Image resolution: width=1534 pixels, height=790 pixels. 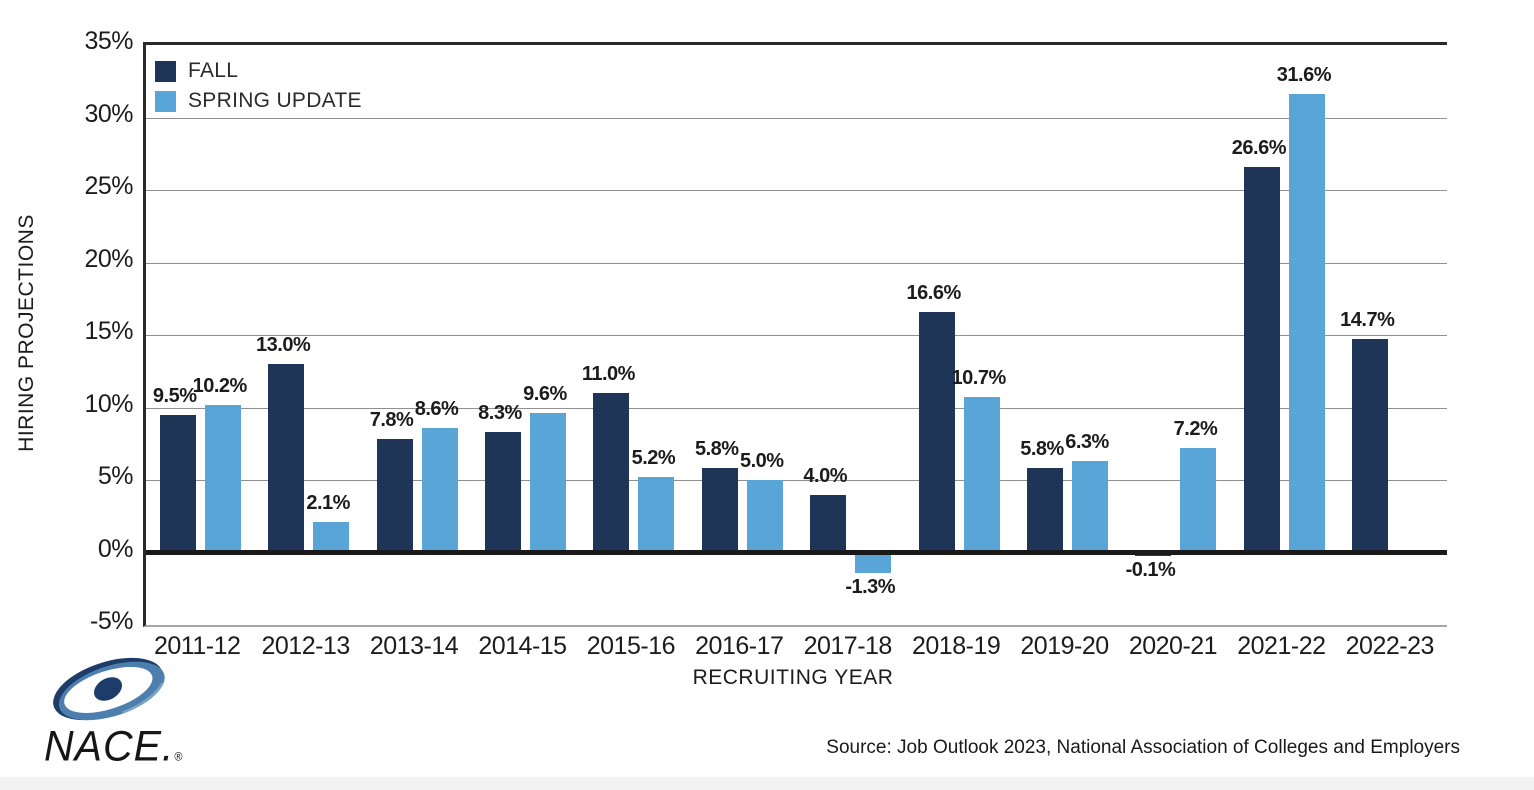 What do you see at coordinates (111, 621) in the screenshot?
I see `y-tick-label--5: -5%` at bounding box center [111, 621].